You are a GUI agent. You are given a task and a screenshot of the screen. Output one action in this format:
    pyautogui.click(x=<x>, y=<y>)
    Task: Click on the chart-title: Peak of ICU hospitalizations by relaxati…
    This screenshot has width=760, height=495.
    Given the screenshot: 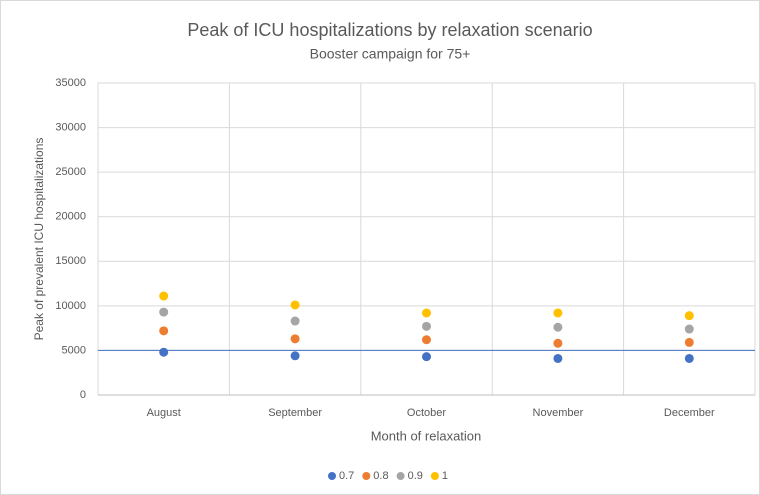 What is the action you would take?
    pyautogui.click(x=389, y=30)
    